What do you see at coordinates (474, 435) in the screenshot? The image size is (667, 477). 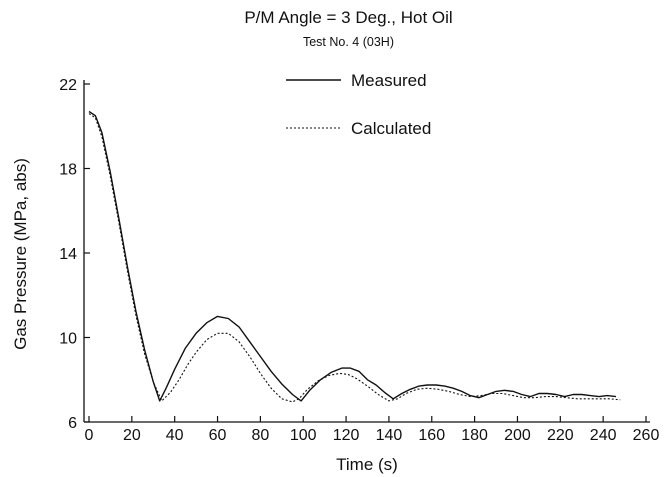 I see `x-tick-label: 180` at bounding box center [474, 435].